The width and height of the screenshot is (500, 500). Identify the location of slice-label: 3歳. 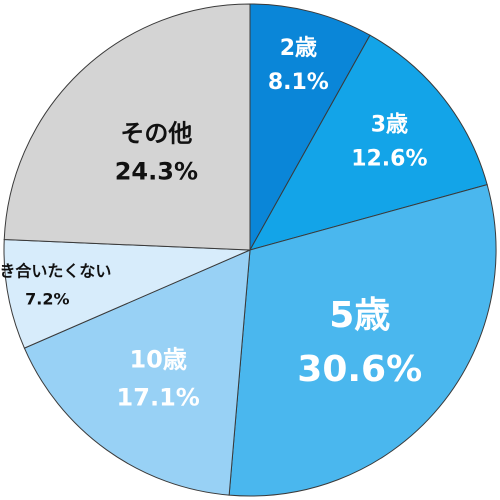
(389, 124).